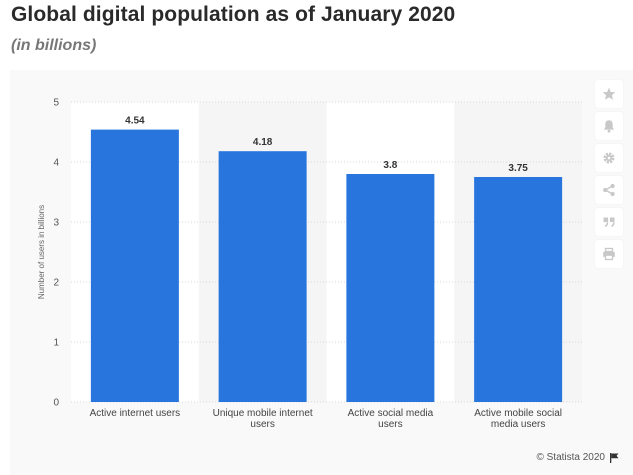  What do you see at coordinates (56, 223) in the screenshot?
I see `y-tick-label: 3` at bounding box center [56, 223].